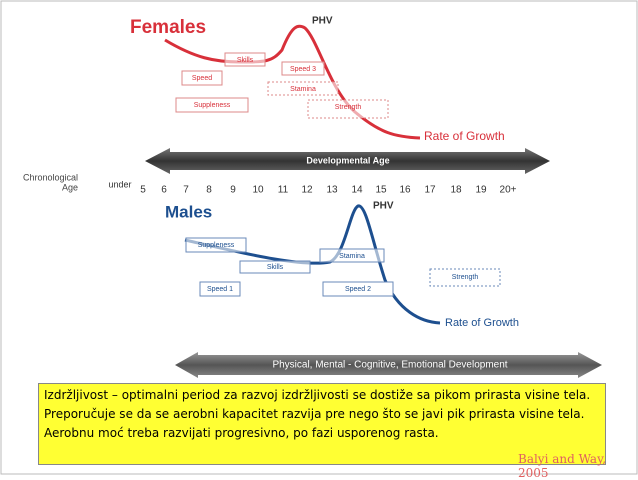  I want to click on box-label: Speed 3, so click(303, 69).